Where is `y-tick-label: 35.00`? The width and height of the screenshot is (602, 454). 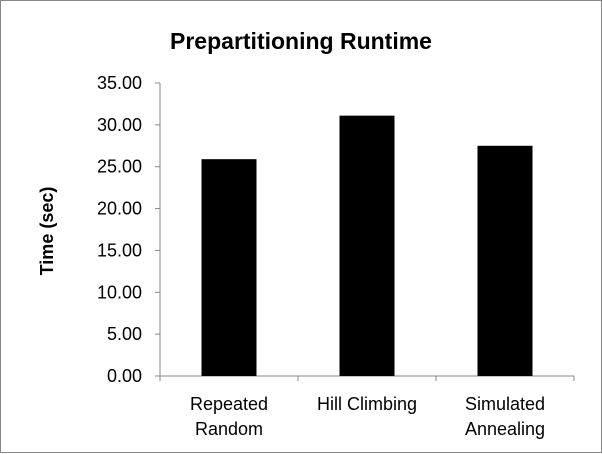
y-tick-label: 35.00 is located at coordinates (119, 83).